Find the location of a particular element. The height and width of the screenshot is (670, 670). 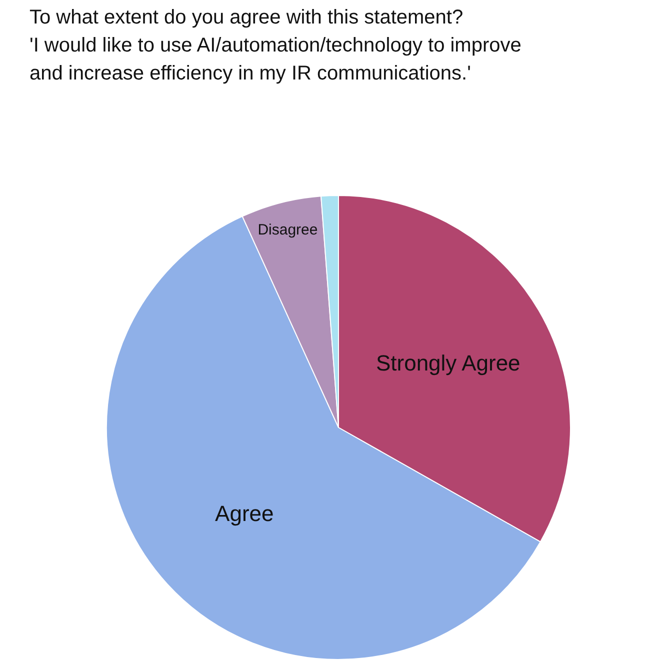

chart-title: To what extent do you agree with this statement? is located at coordinates (247, 17).